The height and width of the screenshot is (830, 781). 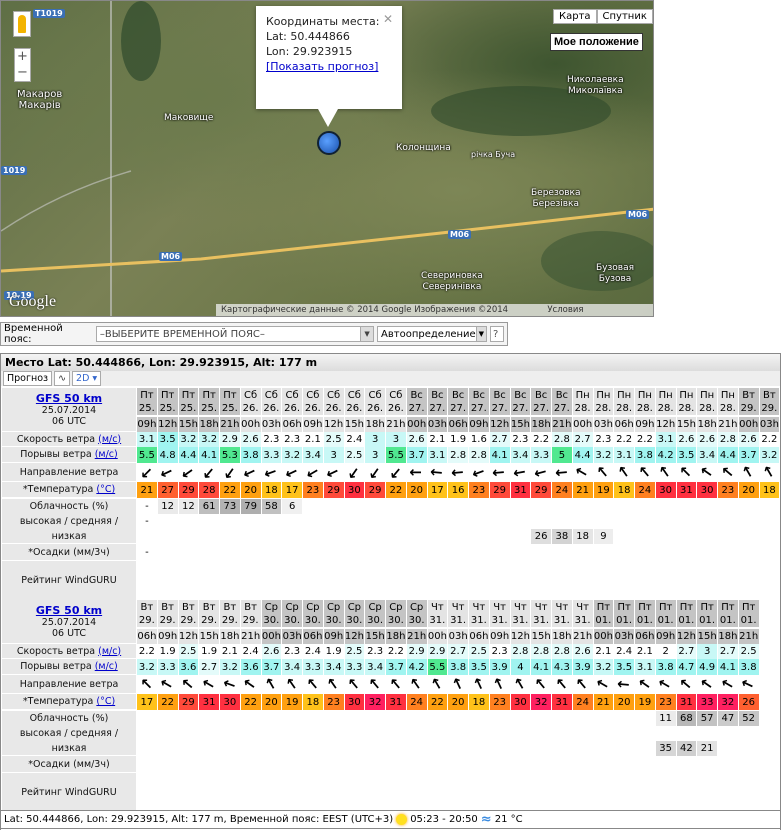 I want to click on auto-detect-select: Автоопределение ▼, so click(x=432, y=334).